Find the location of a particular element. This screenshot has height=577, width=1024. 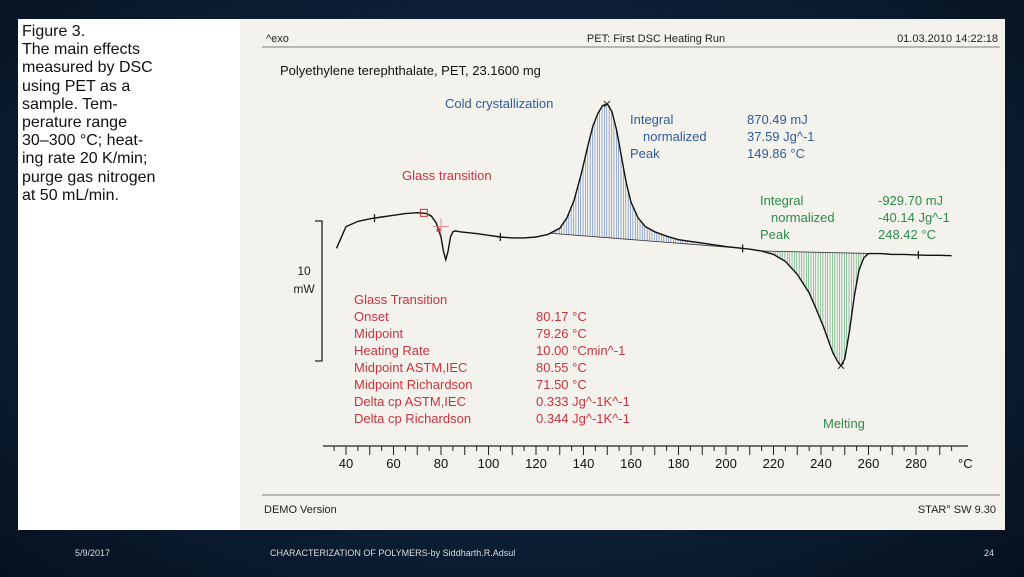

annotation-melting: Melting is located at coordinates (844, 423).